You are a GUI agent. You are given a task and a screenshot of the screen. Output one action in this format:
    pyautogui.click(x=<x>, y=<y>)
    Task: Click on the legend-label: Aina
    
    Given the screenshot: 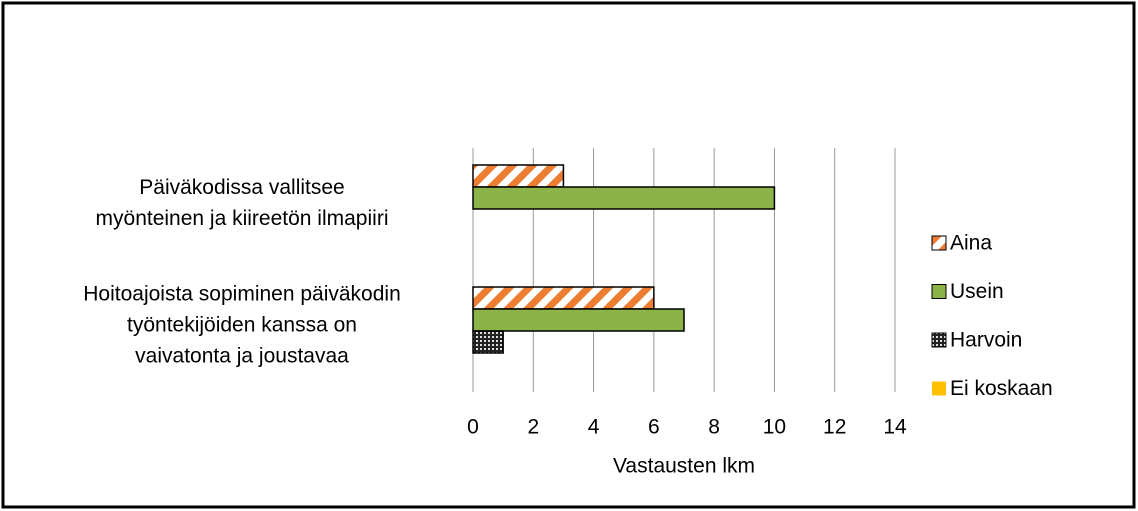 What is the action you would take?
    pyautogui.click(x=971, y=243)
    